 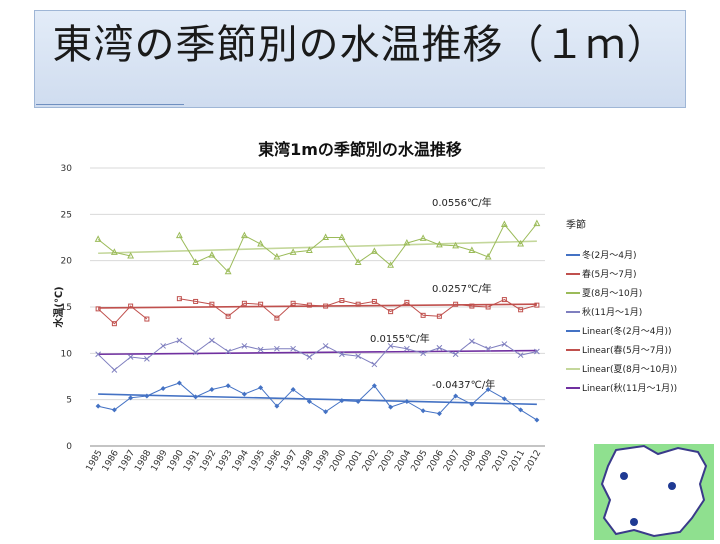 What do you see at coordinates (69, 447) in the screenshot?
I see `y-tick-label: 0` at bounding box center [69, 447].